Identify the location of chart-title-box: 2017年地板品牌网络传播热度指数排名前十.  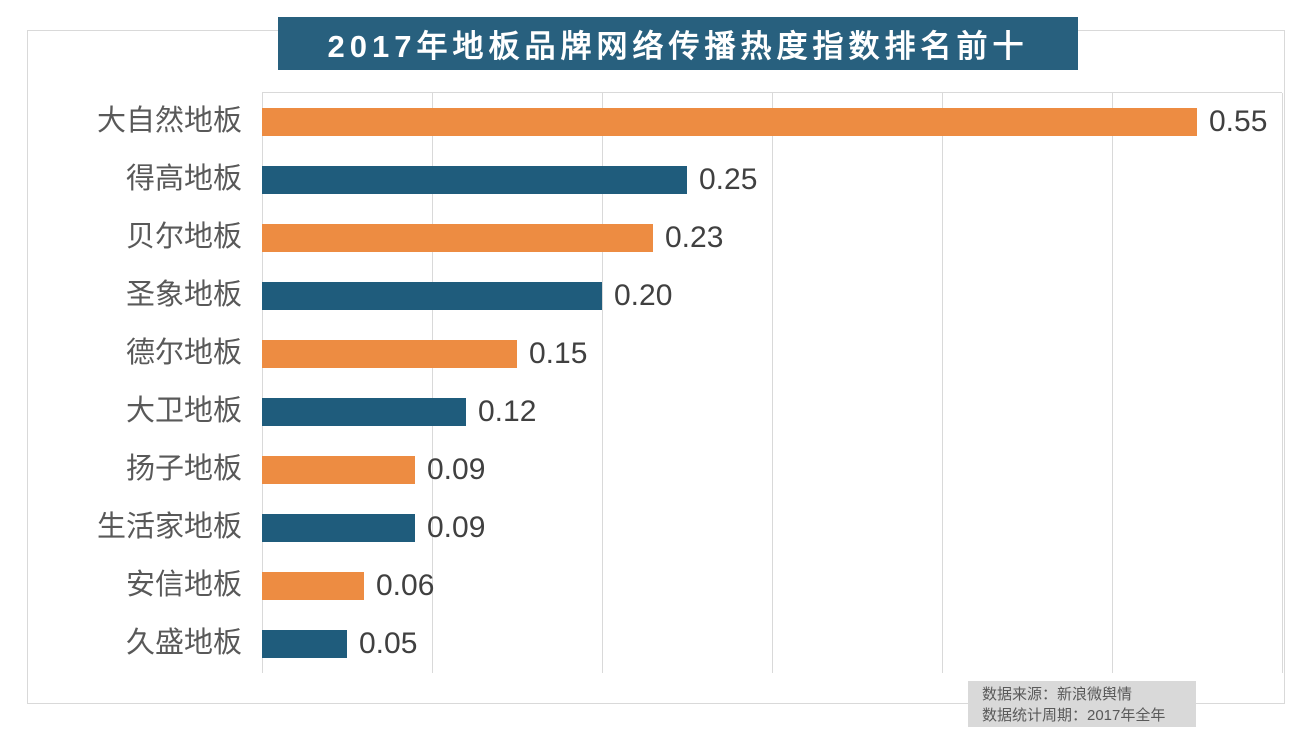
(678, 43).